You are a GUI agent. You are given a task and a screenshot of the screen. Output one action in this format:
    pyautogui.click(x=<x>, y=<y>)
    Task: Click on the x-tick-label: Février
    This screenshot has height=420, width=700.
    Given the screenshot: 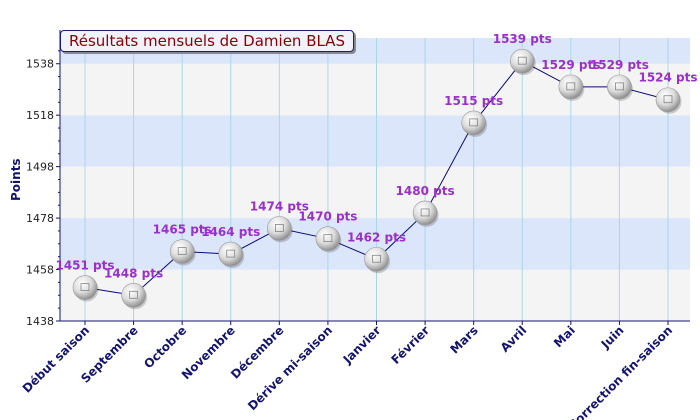 What is the action you would take?
    pyautogui.click(x=411, y=345)
    